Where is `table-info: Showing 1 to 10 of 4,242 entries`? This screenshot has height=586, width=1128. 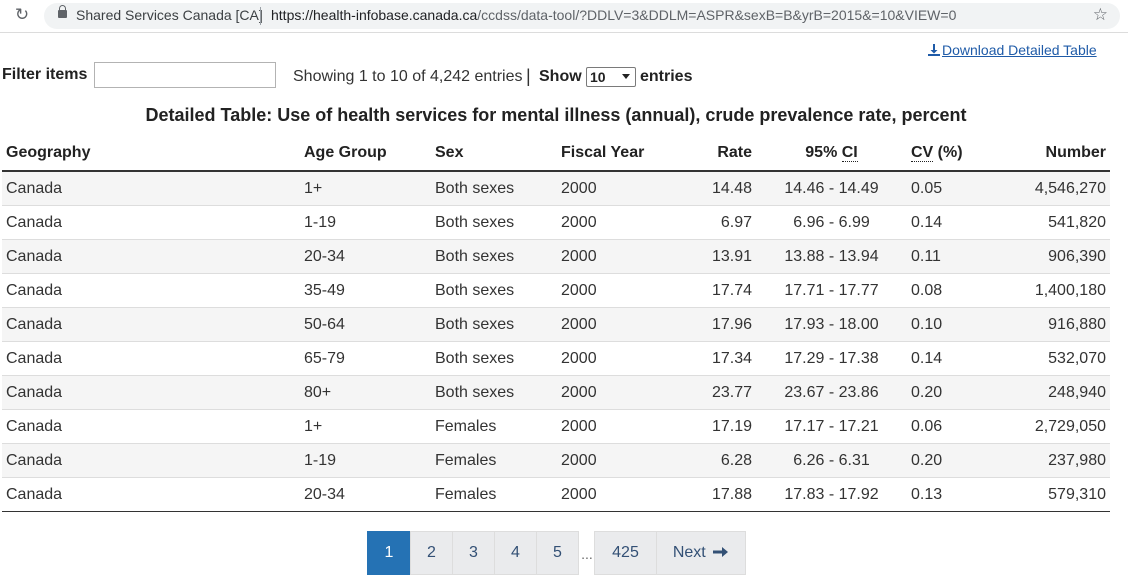 table-info: Showing 1 to 10 of 4,242 entries is located at coordinates (408, 76).